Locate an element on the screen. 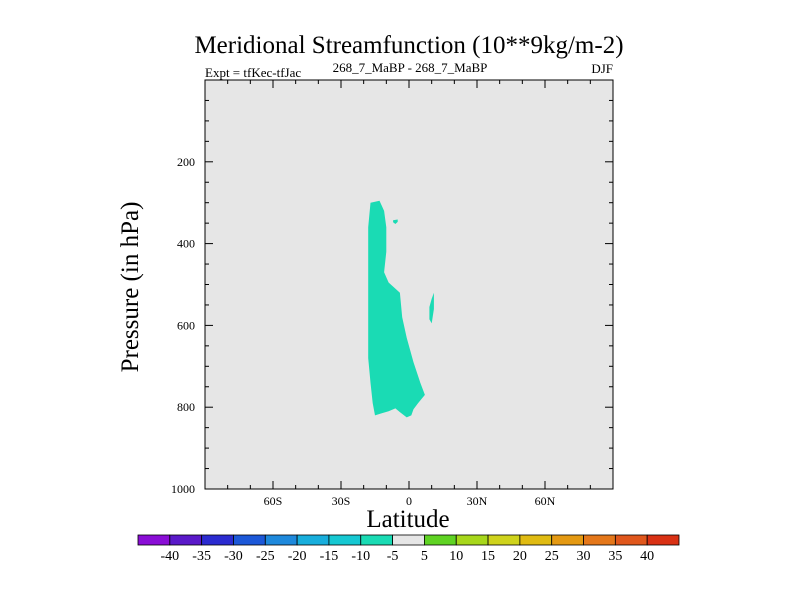  colorbar-label: -10 is located at coordinates (360, 556).